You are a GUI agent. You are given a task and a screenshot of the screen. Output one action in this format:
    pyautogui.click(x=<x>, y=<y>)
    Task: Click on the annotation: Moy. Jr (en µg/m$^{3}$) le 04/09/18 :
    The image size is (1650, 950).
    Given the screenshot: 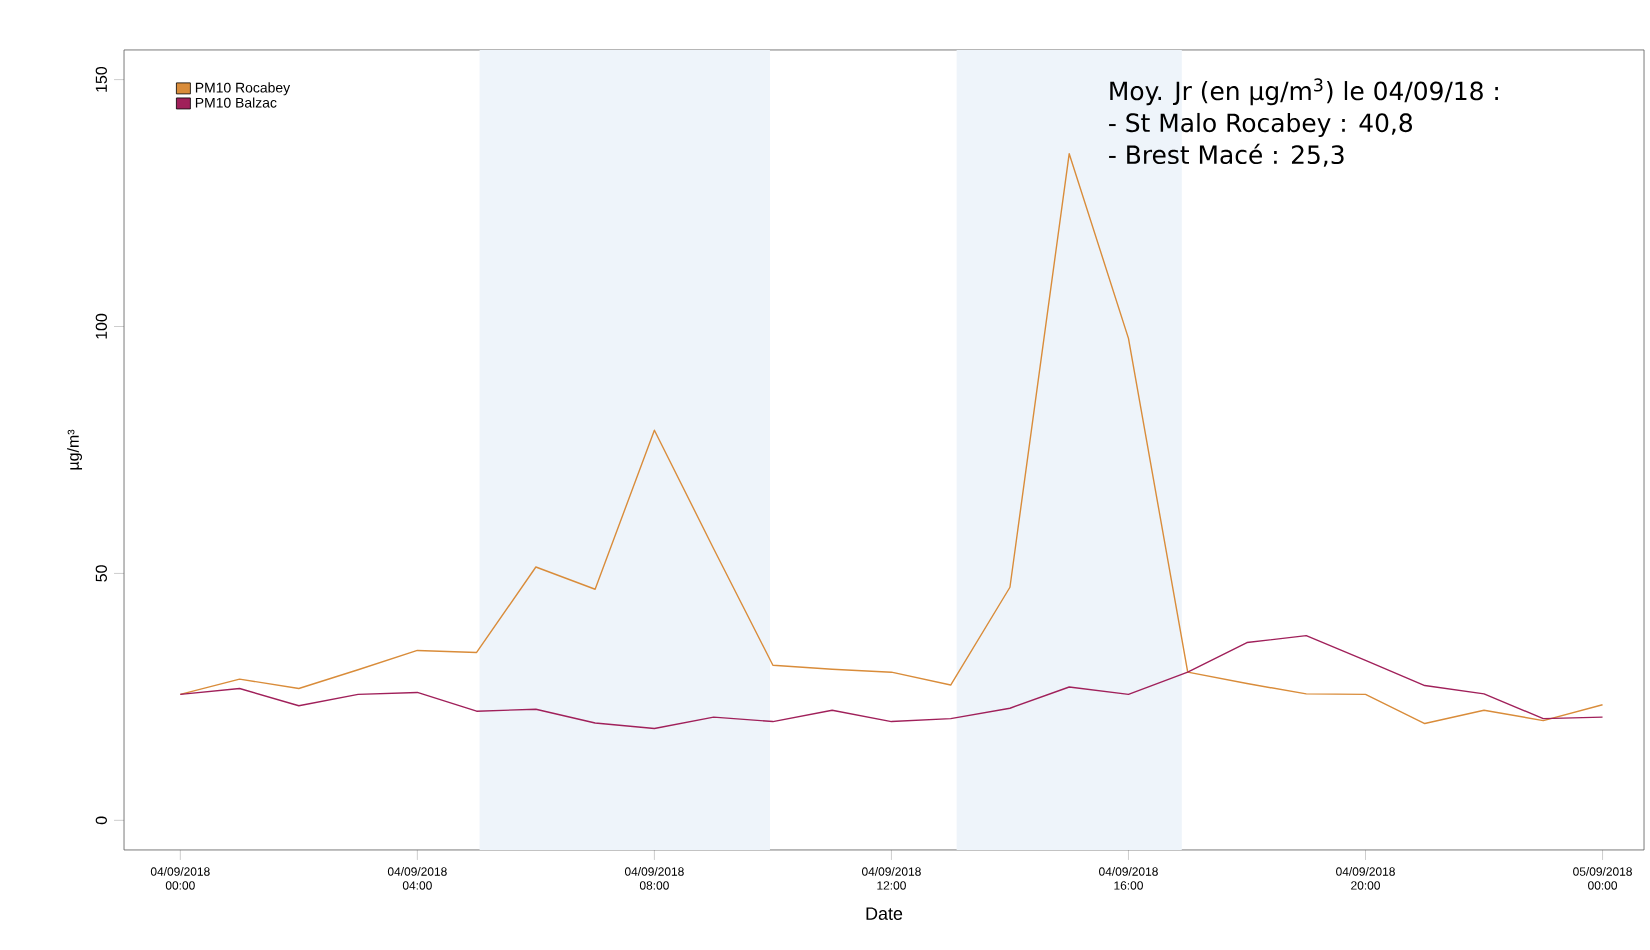 What is the action you would take?
    pyautogui.click(x=1304, y=92)
    